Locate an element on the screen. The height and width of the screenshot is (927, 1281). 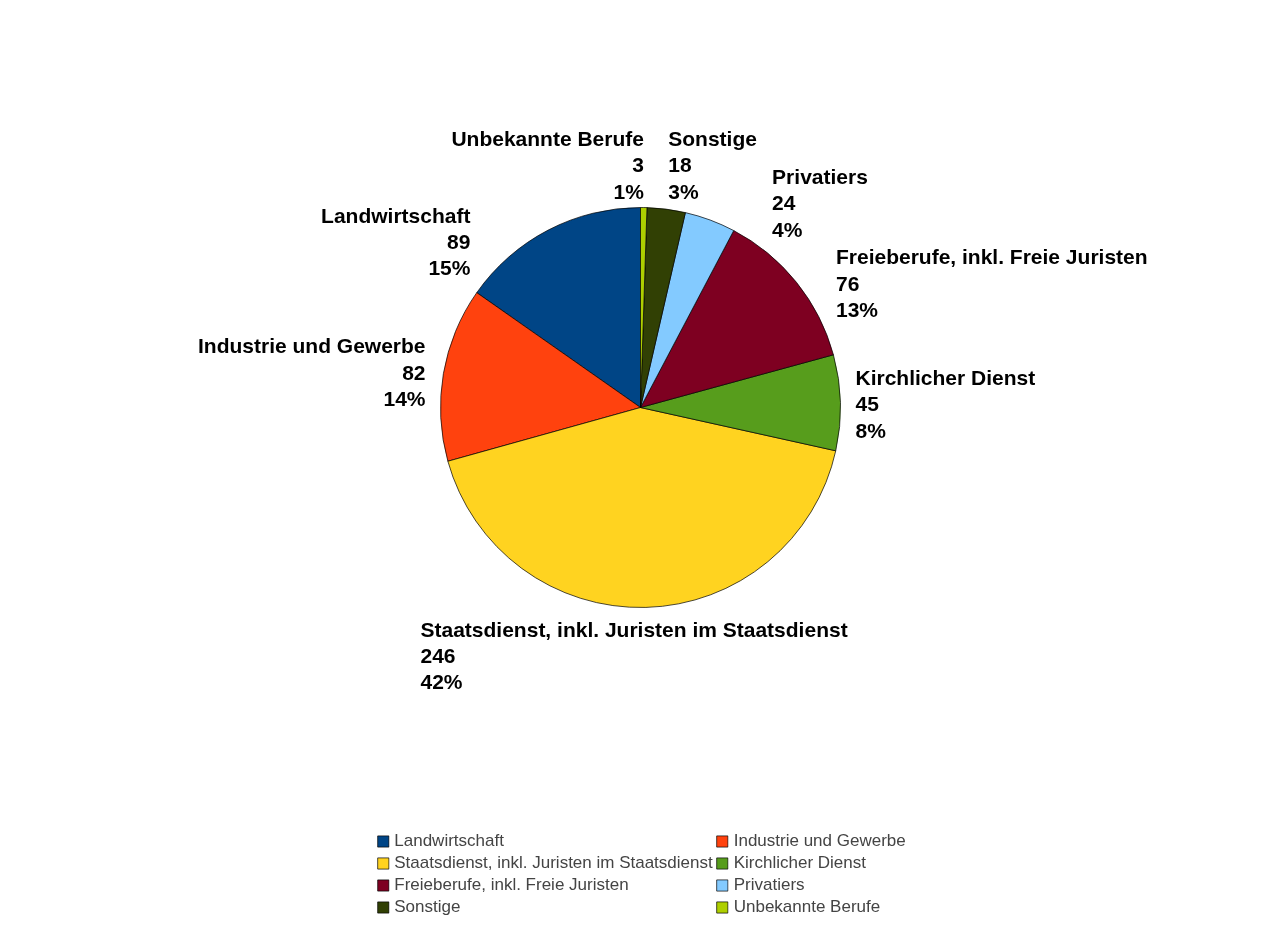
data-label: 76 13% is located at coordinates (857, 296).